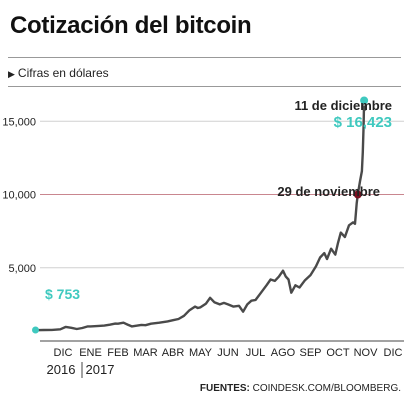 The image size is (409, 400). I want to click on november-29-marker, so click(357, 194).